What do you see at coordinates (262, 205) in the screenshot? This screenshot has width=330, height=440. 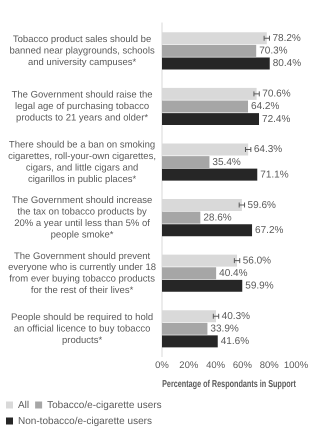 I see `data-label: 59.6%` at bounding box center [262, 205].